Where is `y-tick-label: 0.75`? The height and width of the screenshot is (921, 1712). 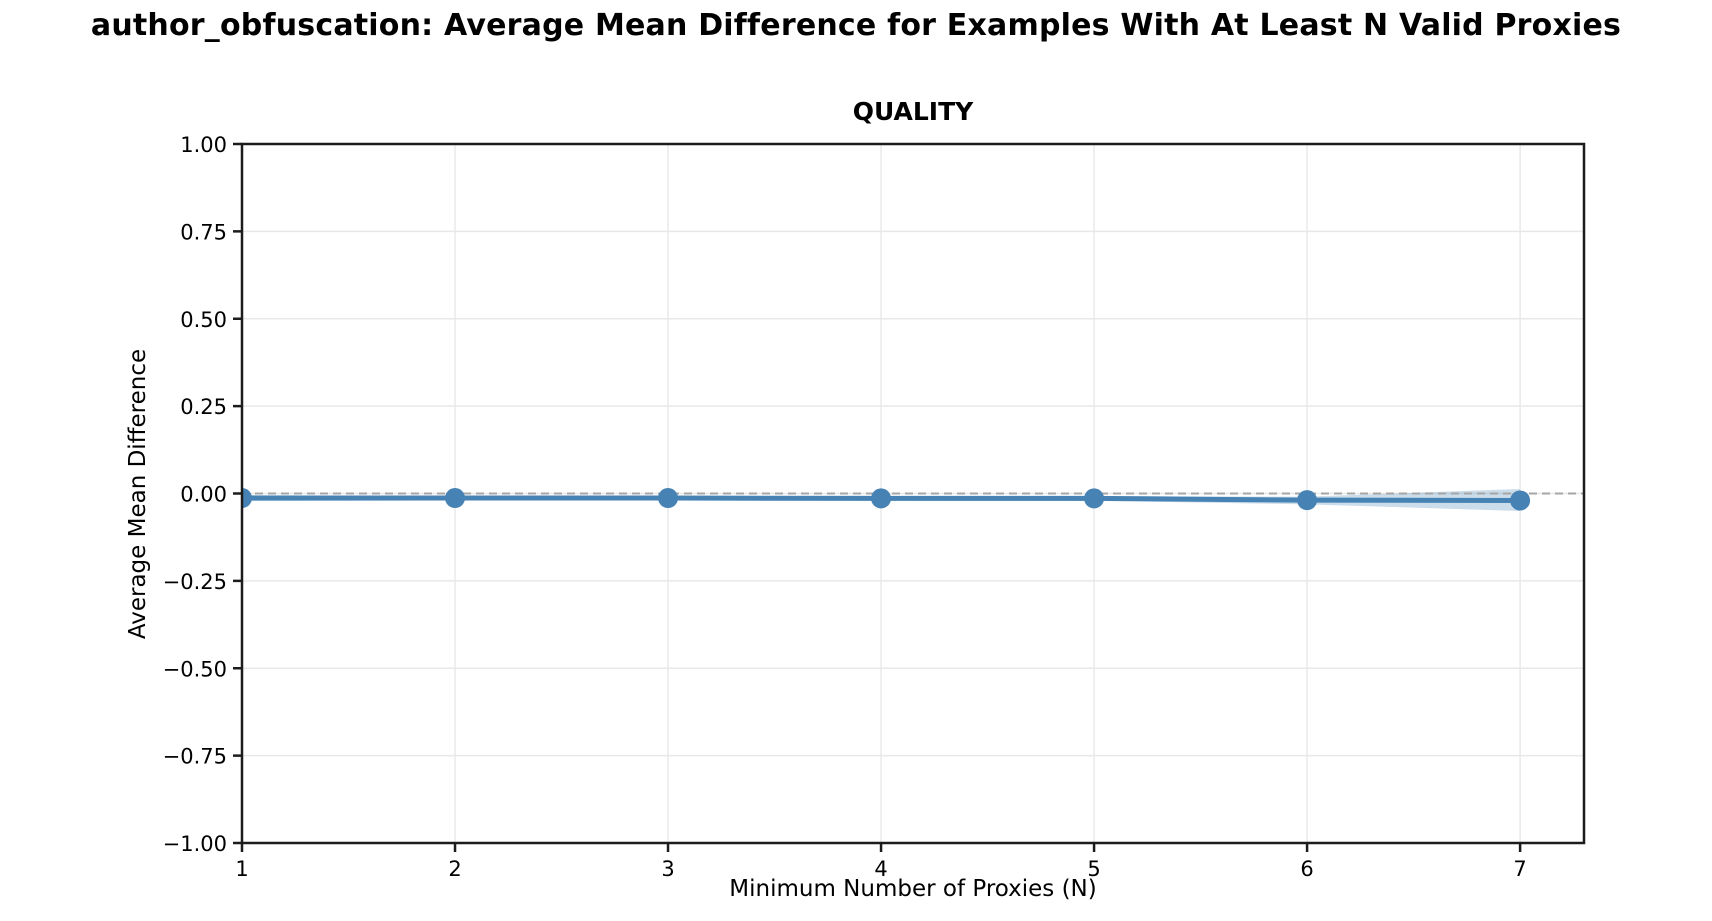 y-tick-label: 0.75 is located at coordinates (203, 232).